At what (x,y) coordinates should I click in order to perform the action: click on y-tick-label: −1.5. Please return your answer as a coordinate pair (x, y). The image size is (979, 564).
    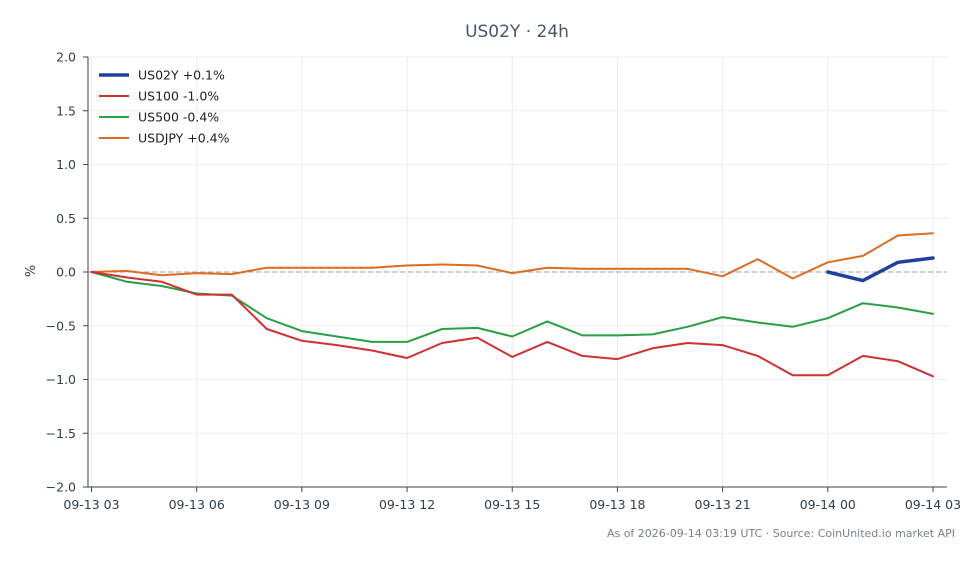
    Looking at the image, I should click on (61, 433).